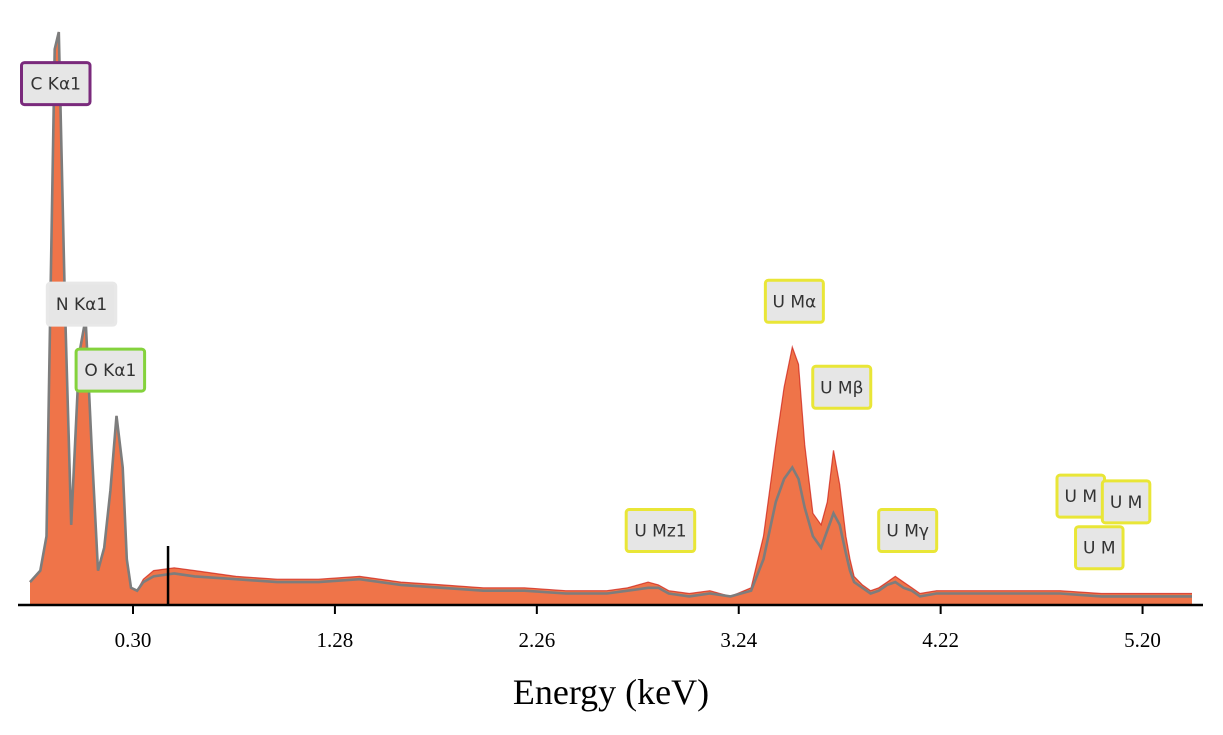 Image resolution: width=1223 pixels, height=735 pixels. I want to click on peak-label: N Kα1, so click(81, 304).